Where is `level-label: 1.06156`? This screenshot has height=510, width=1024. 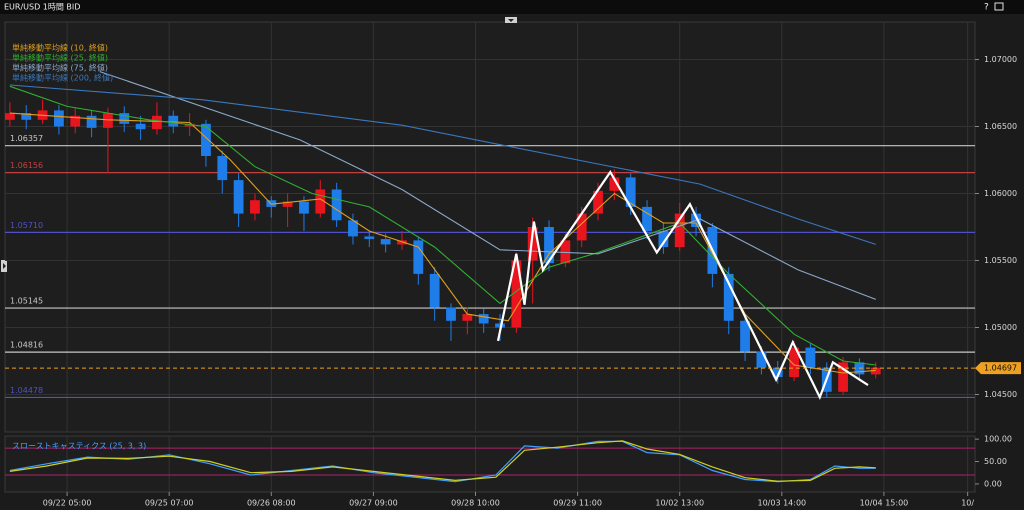 level-label: 1.06156 is located at coordinates (26, 165).